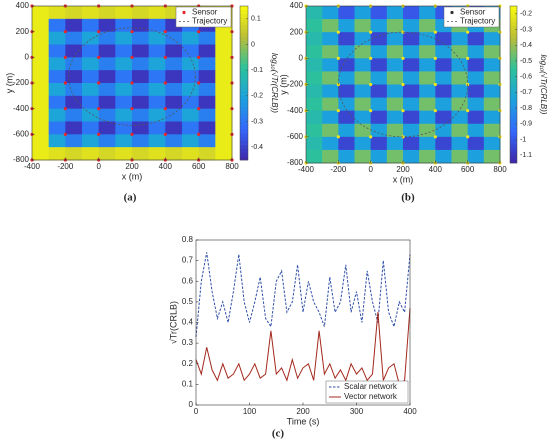 The image size is (550, 444). I want to click on legend-label: Trajectory, so click(209, 21).